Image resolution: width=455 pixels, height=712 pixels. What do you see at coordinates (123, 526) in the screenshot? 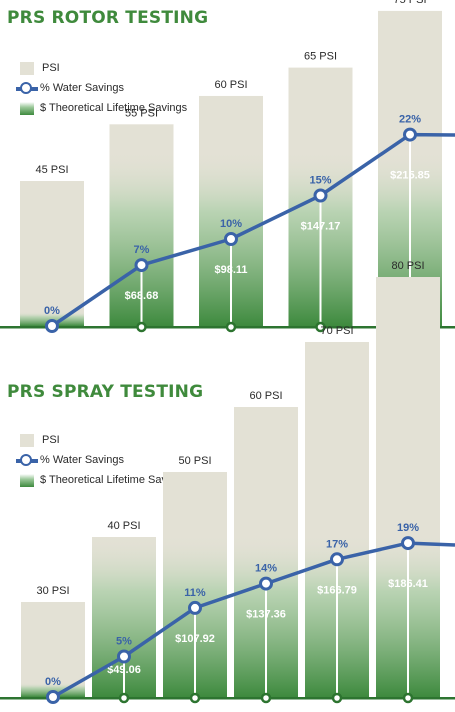
I see `psi-label: 40 PSI` at bounding box center [123, 526].